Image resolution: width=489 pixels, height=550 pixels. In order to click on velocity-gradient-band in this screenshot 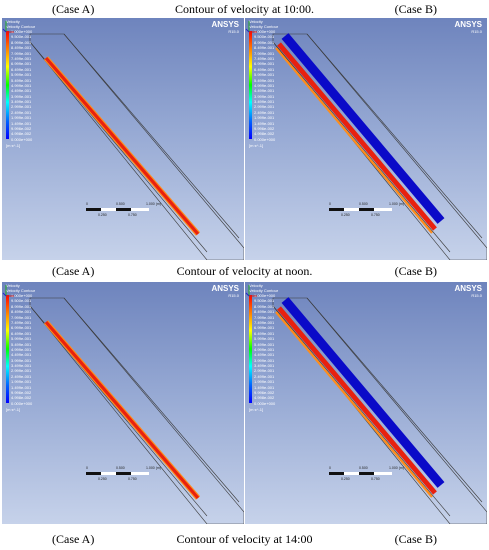, I will do `click(354, 140)`.